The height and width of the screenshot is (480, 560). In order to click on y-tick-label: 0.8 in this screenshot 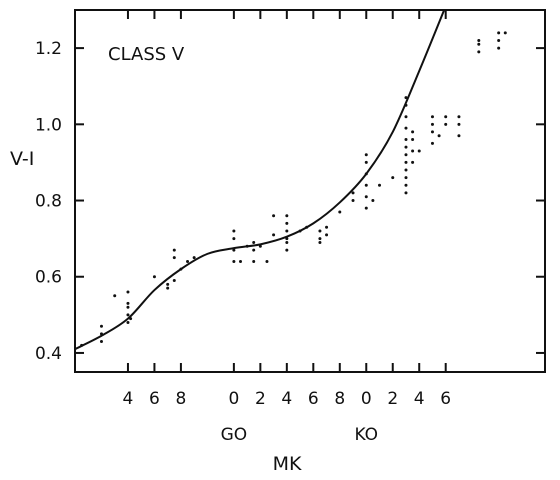, I will do `click(48, 202)`.